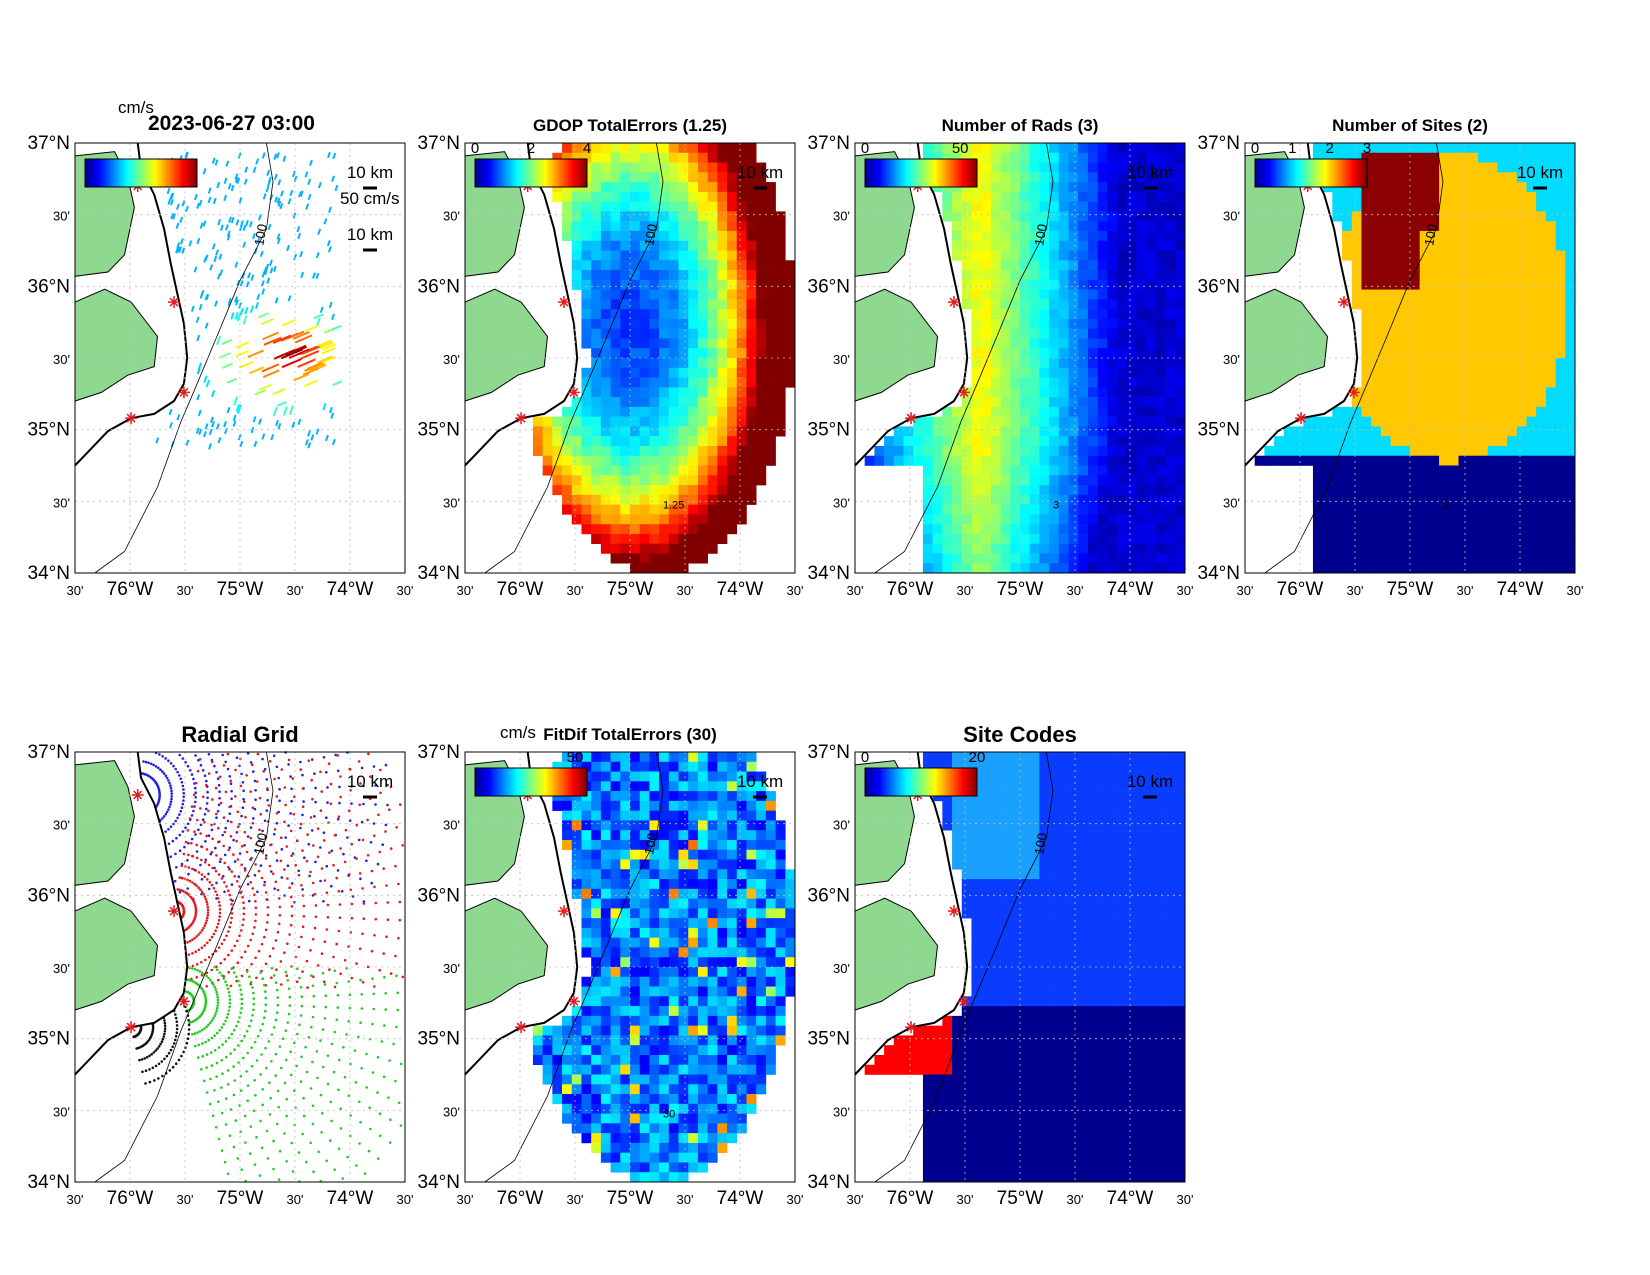  Describe the element at coordinates (184, 358) in the screenshot. I see `isobath-line` at that location.